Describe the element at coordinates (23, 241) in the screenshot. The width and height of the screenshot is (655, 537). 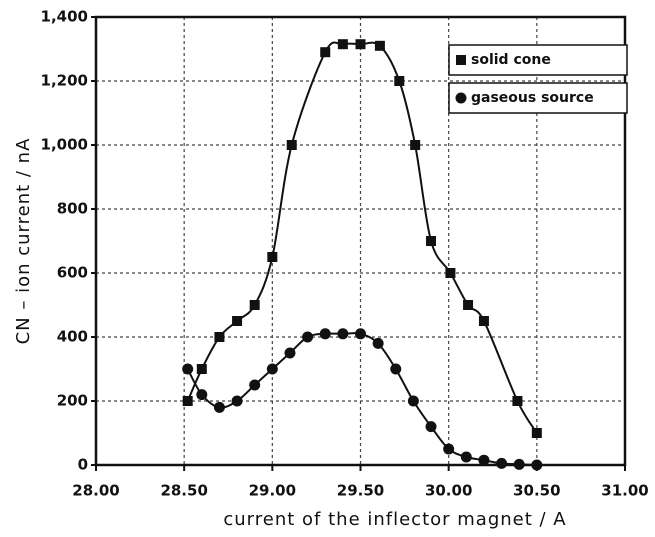
I see `y-axis-label: CN – ion current / nA` at that location.